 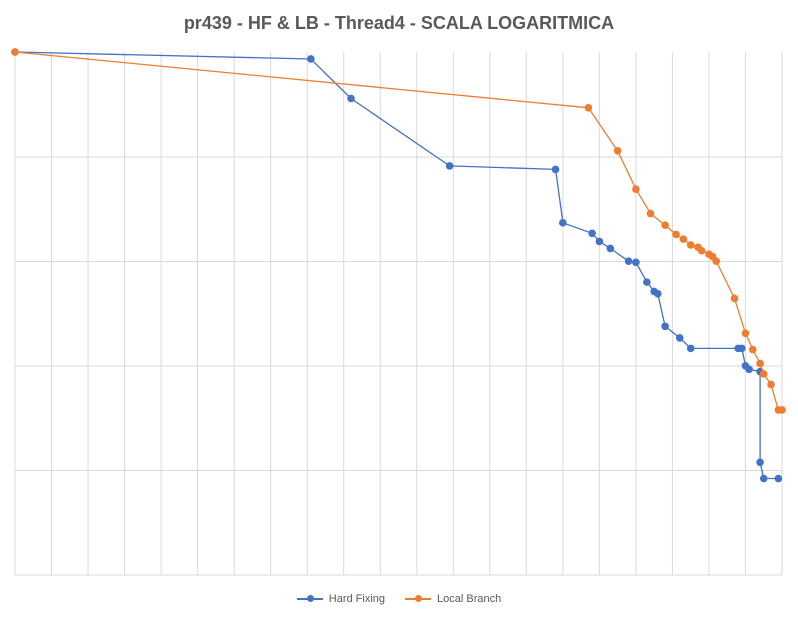 What do you see at coordinates (418, 599) in the screenshot?
I see `legend-swatch-local-branch` at bounding box center [418, 599].